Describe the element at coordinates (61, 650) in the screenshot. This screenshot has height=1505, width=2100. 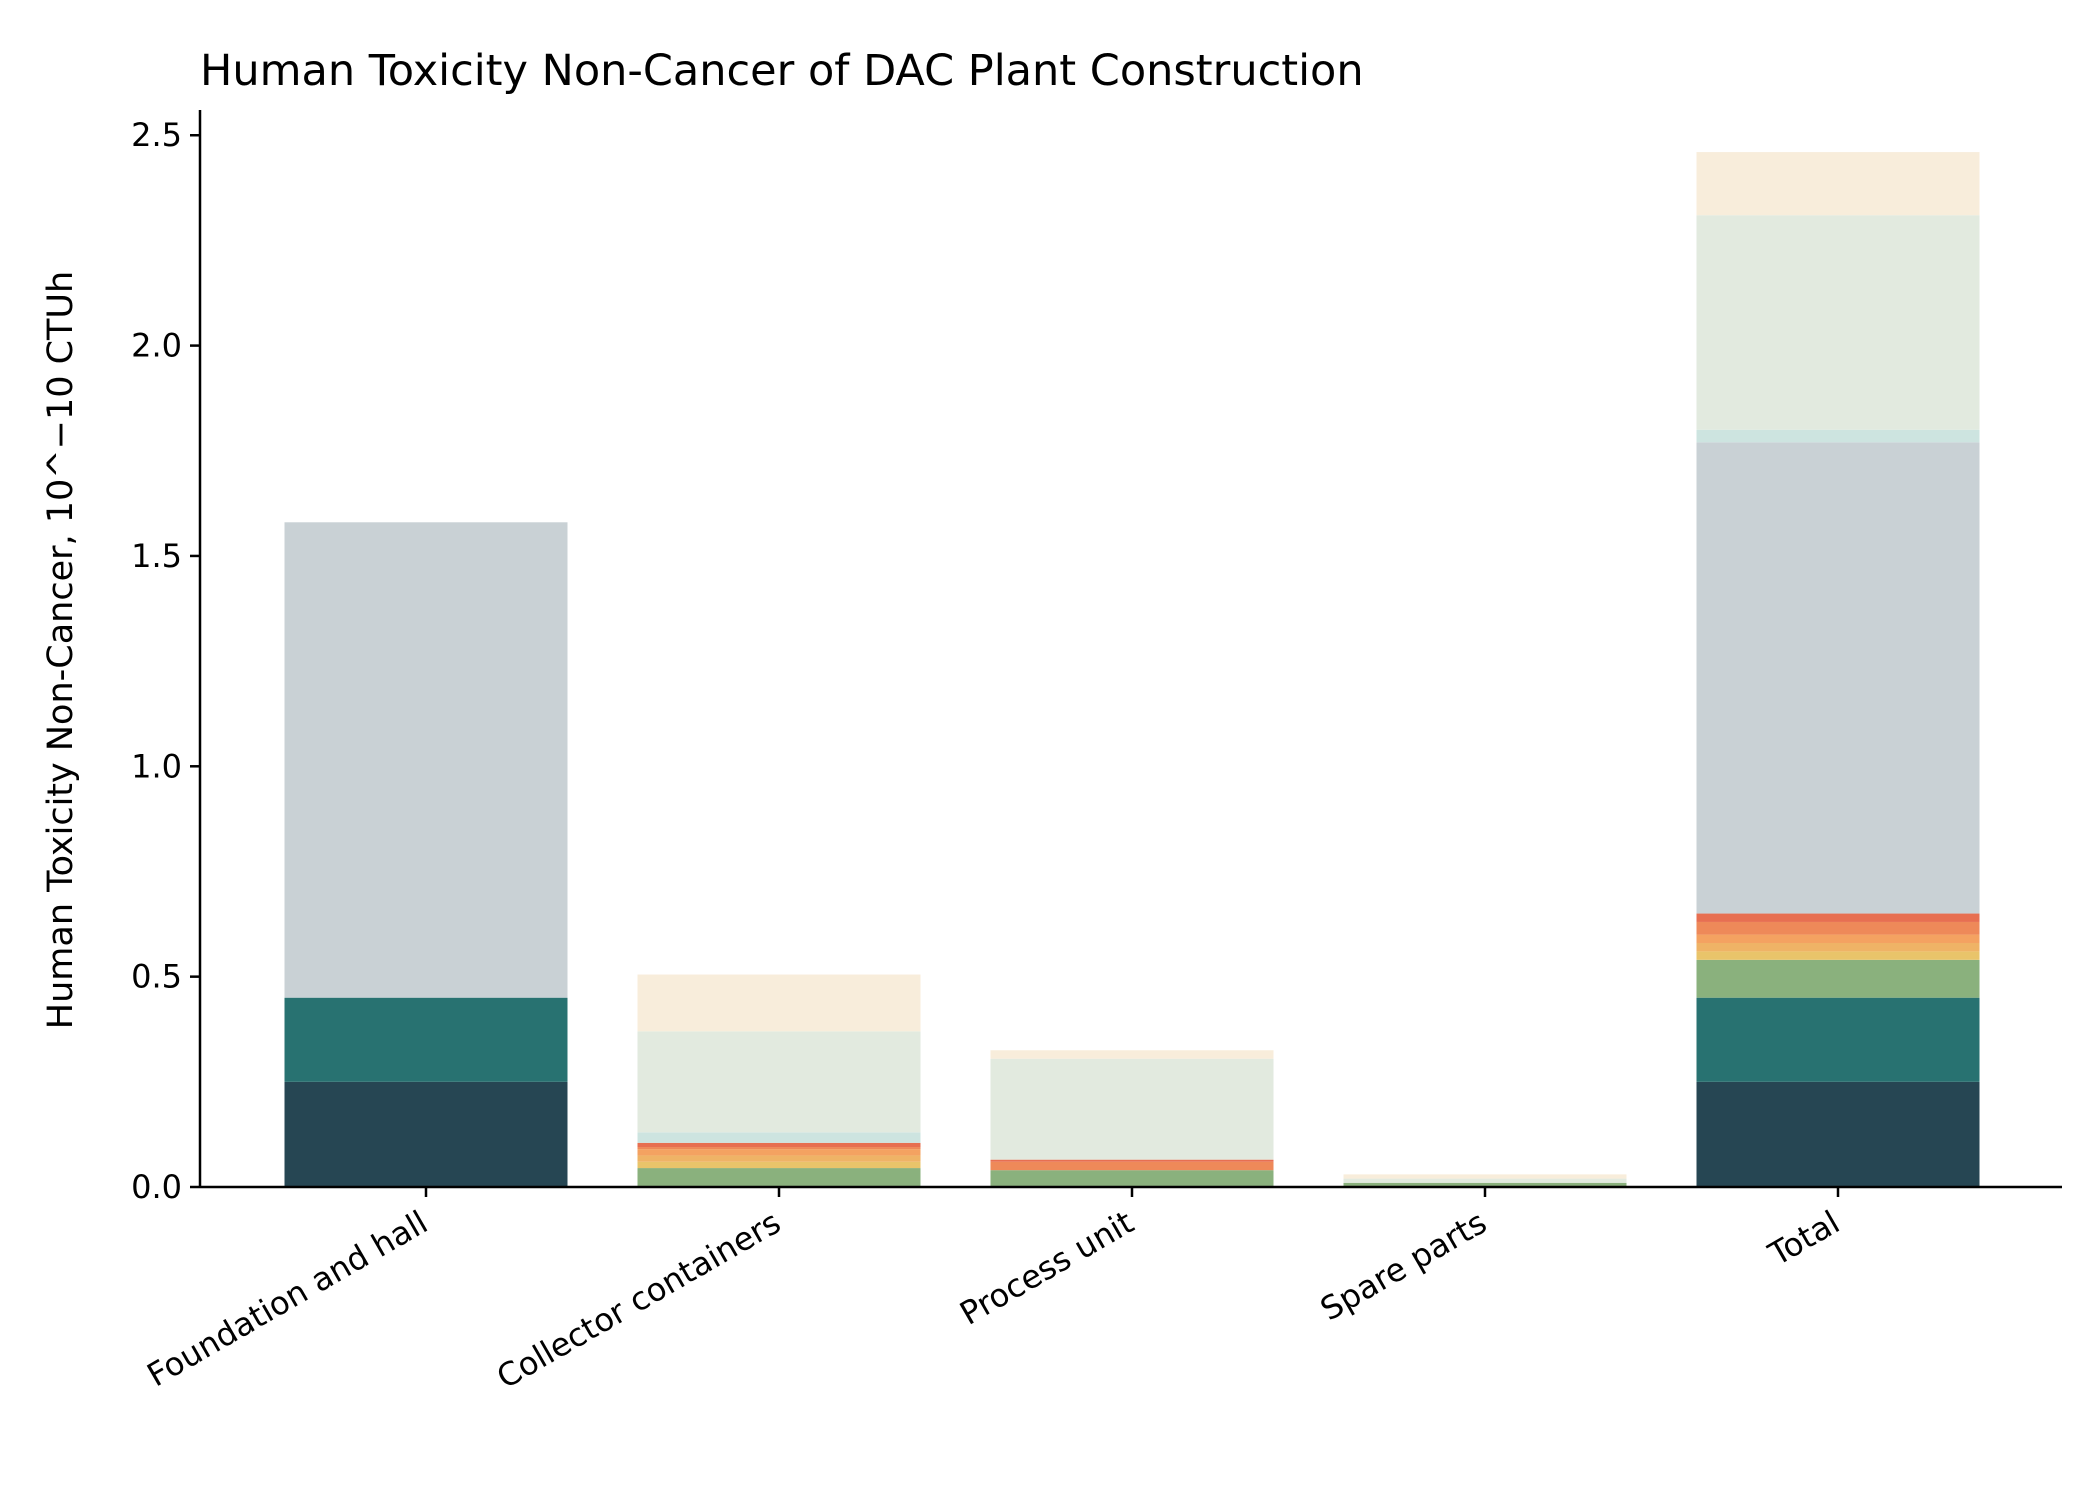
I see `y-axis-label: Human Toxicity Non-Cancer, 10^−10 CTUh` at that location.